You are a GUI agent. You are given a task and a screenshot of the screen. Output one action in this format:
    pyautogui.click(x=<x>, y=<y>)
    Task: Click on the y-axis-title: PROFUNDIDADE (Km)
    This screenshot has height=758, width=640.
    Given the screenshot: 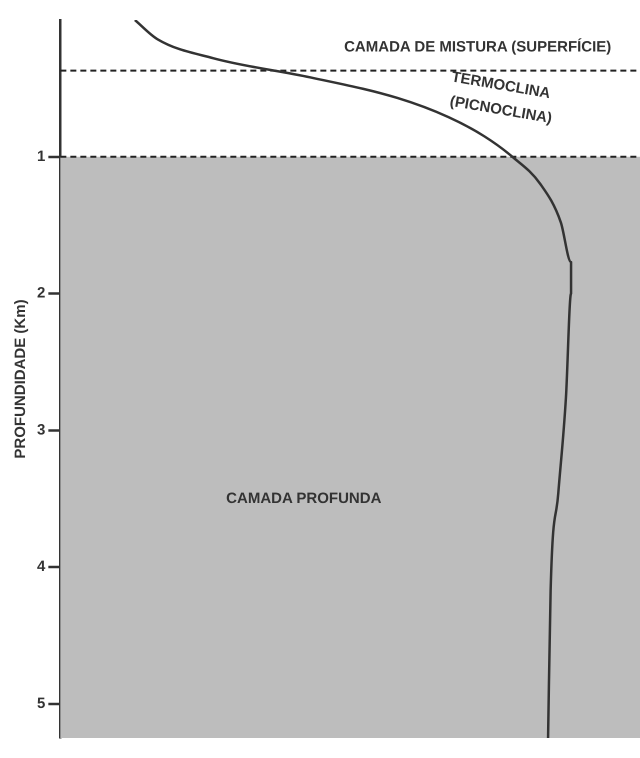 What is the action you would take?
    pyautogui.click(x=21, y=379)
    